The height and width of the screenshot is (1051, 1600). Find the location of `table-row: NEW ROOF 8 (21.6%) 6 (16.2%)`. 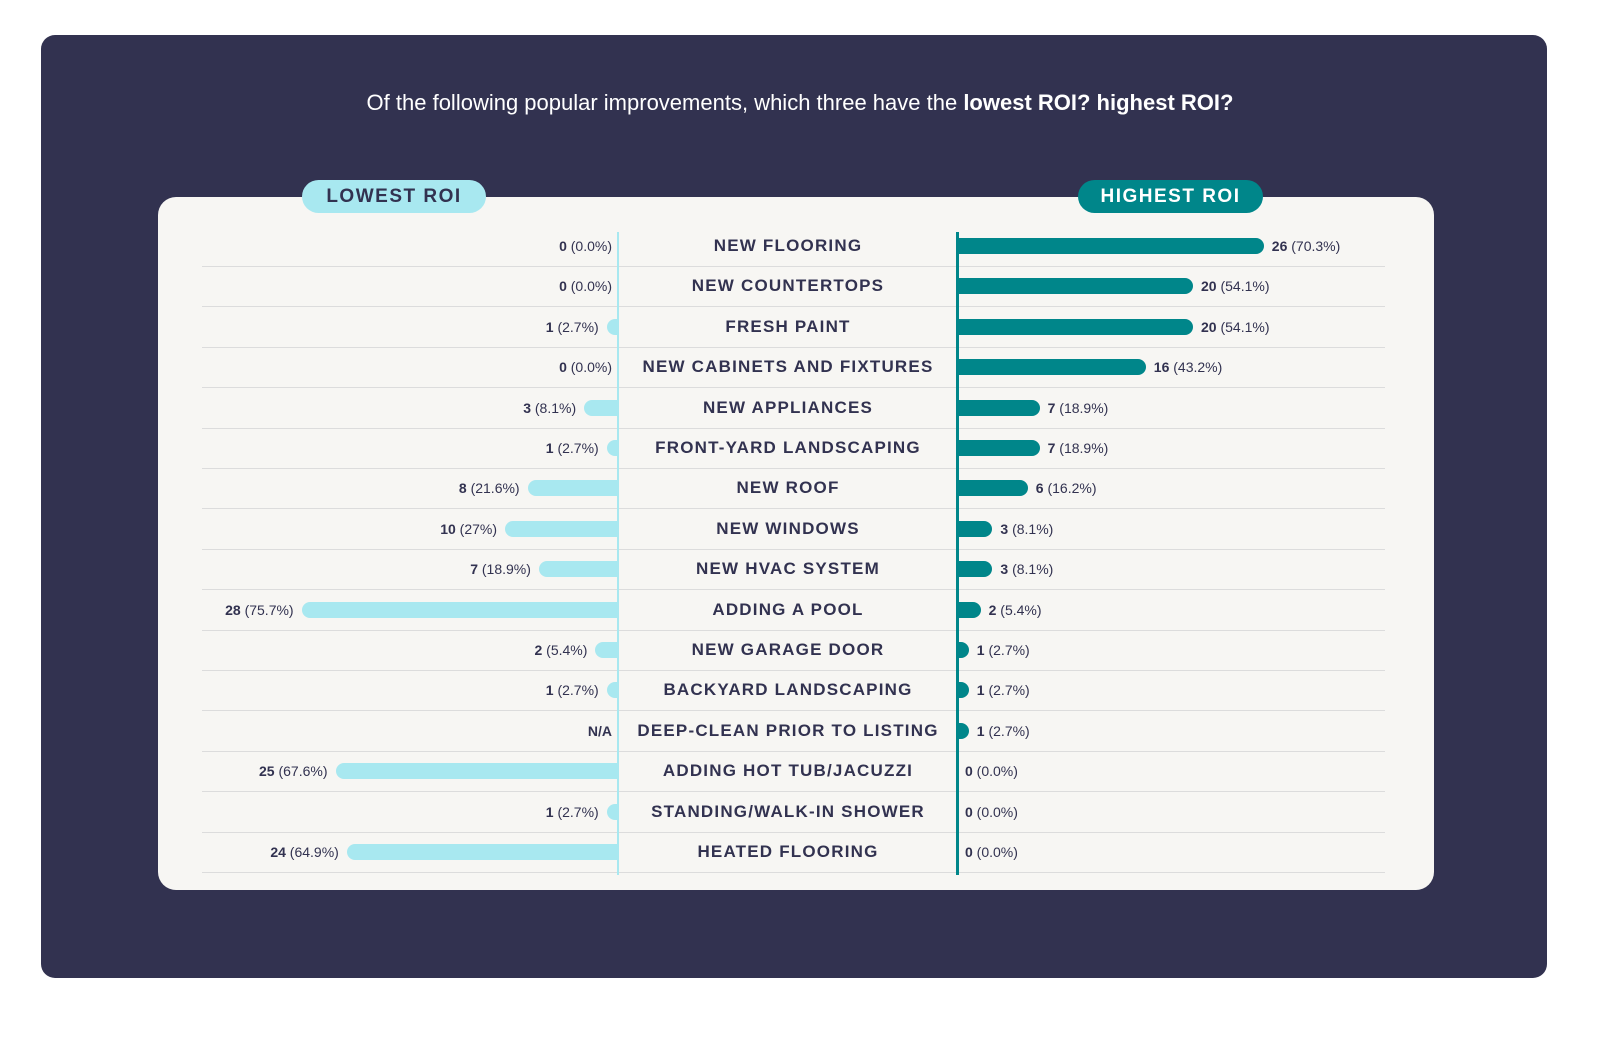

table-row: NEW ROOF 8 (21.6%) 6 (16.2%) is located at coordinates (793, 489).